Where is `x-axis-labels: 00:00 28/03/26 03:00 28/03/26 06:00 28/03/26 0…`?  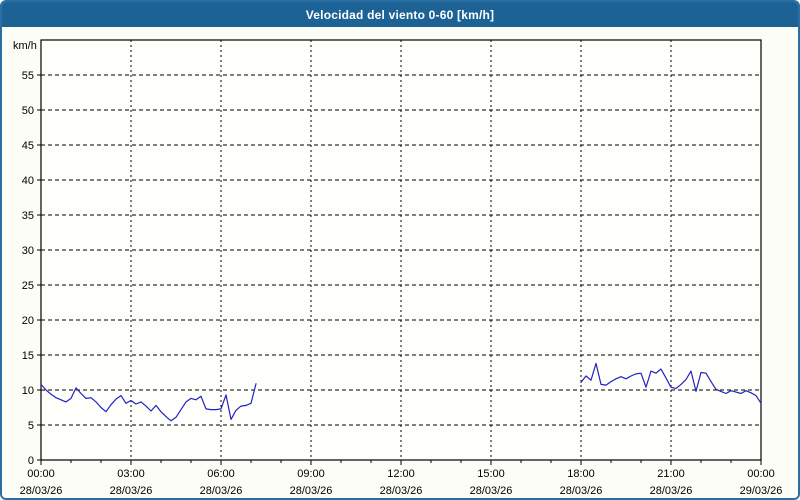 x-axis-labels: 00:00 28/03/26 03:00 28/03/26 06:00 28/03/26 0… is located at coordinates (401, 482).